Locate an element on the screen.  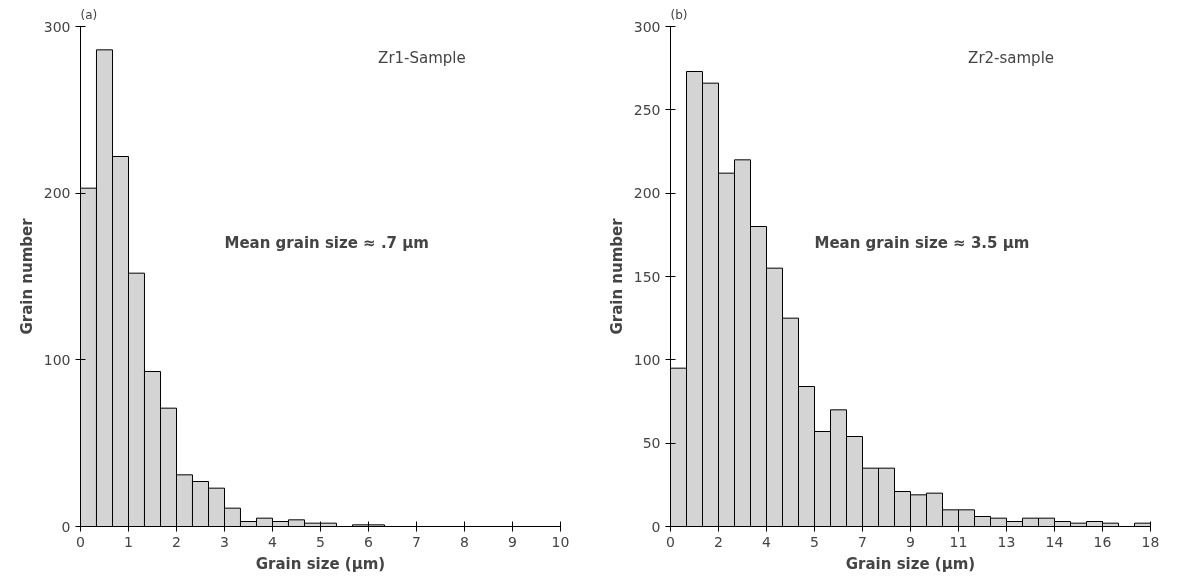
x-tick-label: 13 is located at coordinates (1006, 541).